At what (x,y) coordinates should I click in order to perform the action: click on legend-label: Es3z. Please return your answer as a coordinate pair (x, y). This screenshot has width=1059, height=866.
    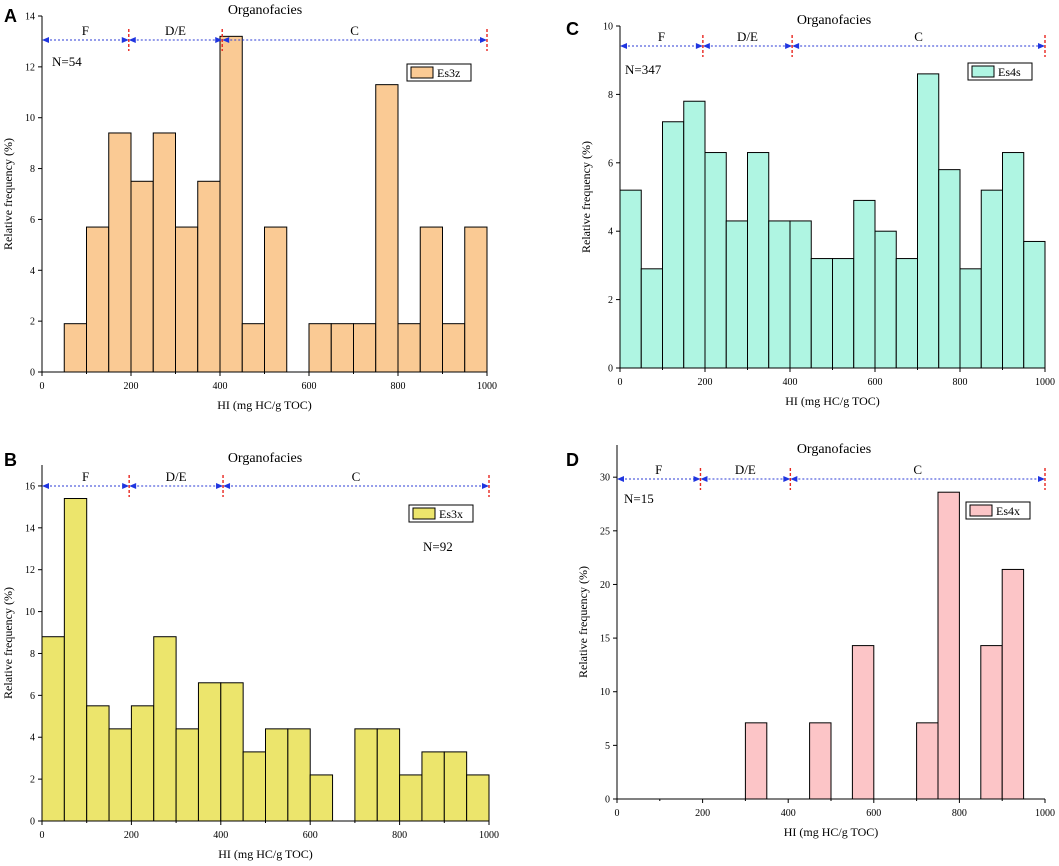
    Looking at the image, I should click on (448, 73).